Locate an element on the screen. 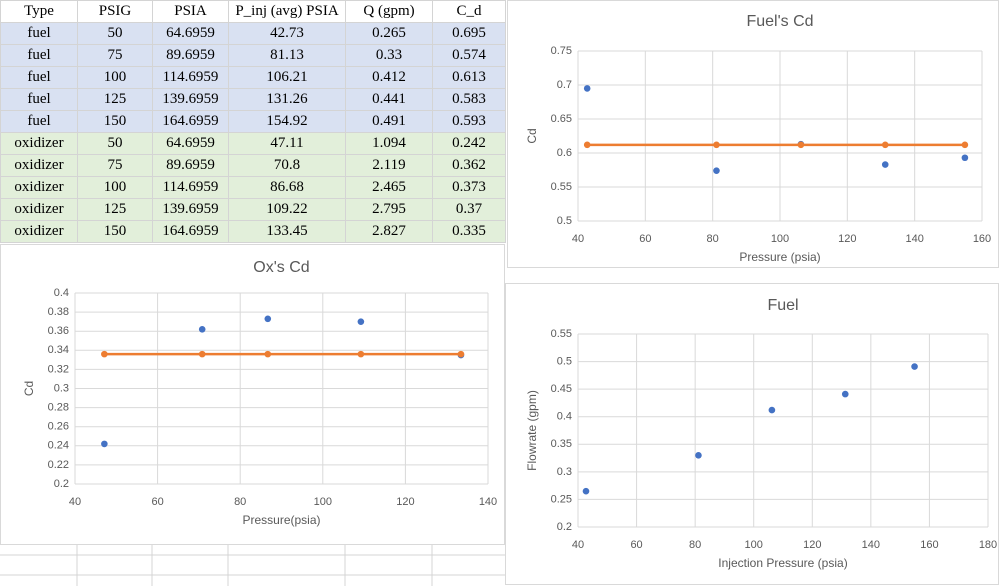  table-cell: 0.335 is located at coordinates (469, 231).